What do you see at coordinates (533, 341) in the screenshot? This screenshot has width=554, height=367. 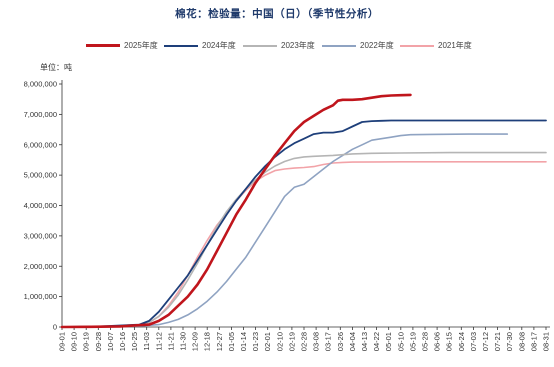 I see `x-tick-label: 08-17` at bounding box center [533, 341].